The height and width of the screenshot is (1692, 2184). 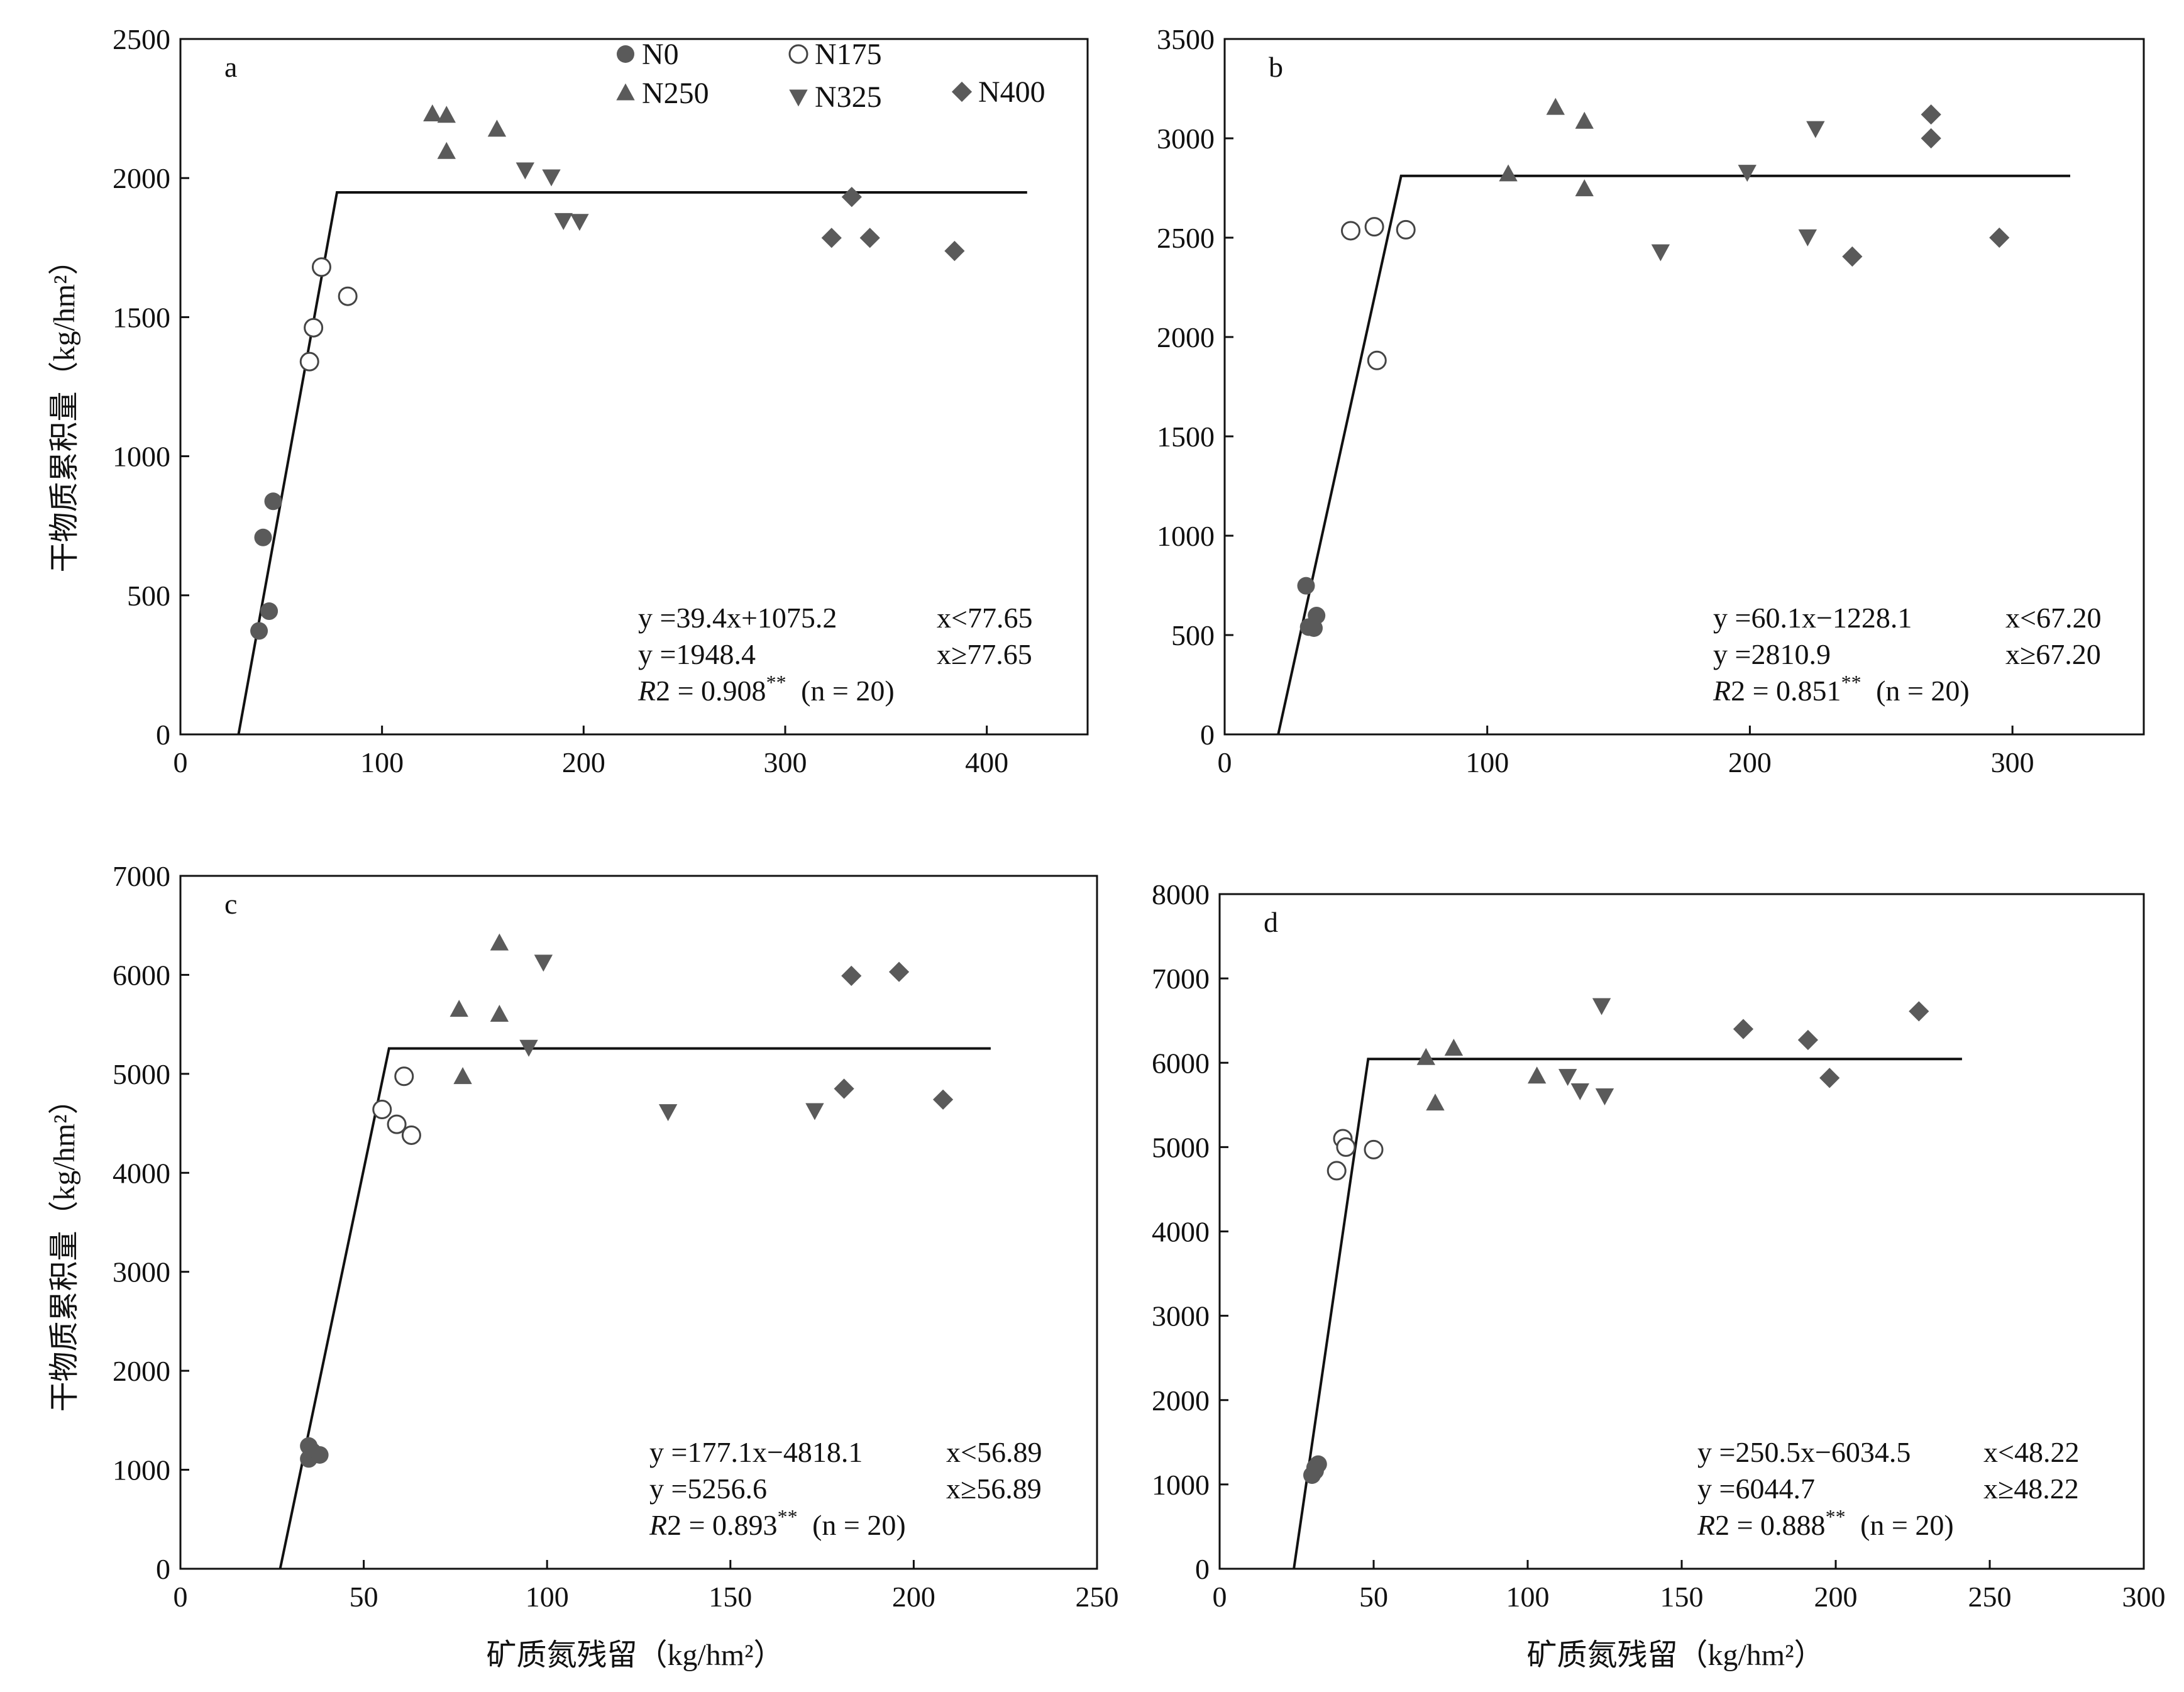 What do you see at coordinates (986, 762) in the screenshot?
I see `x-tick-label: 400` at bounding box center [986, 762].